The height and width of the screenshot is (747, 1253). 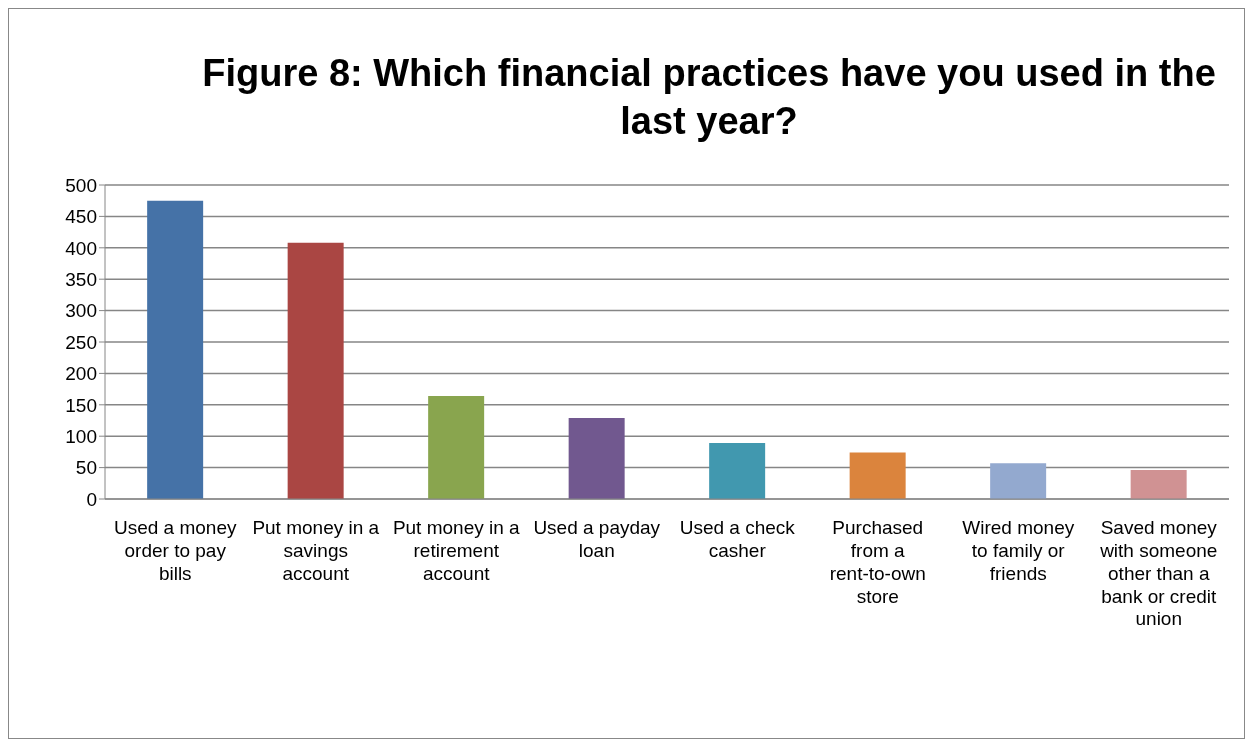 I want to click on y-tick-label: 450, so click(x=81, y=217).